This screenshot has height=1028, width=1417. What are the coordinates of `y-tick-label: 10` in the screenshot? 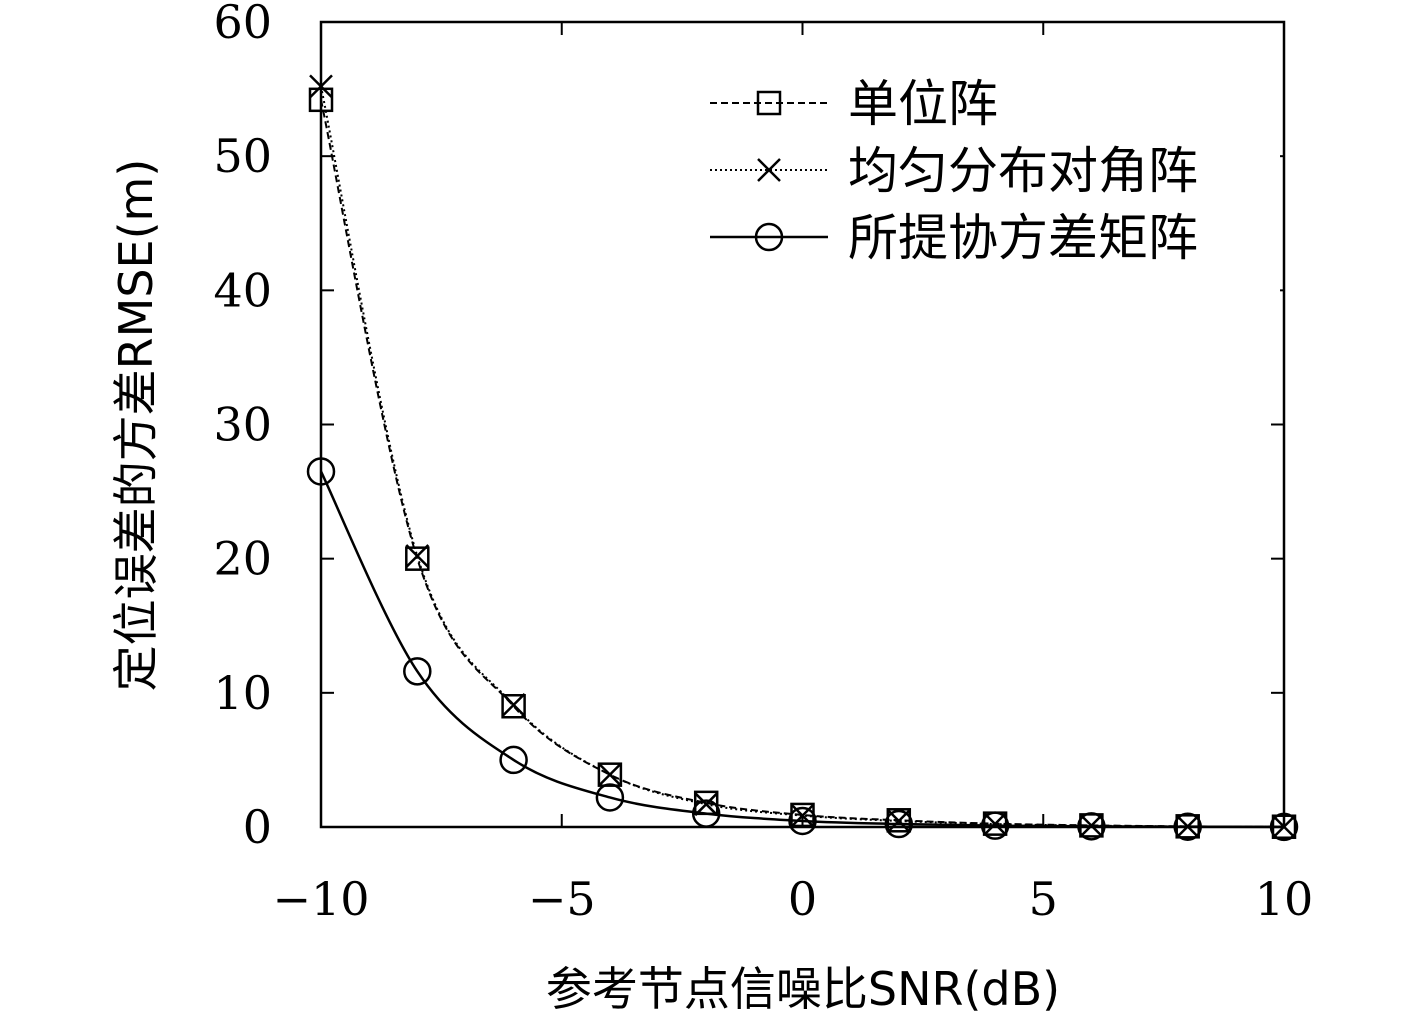 It's located at (242, 693).